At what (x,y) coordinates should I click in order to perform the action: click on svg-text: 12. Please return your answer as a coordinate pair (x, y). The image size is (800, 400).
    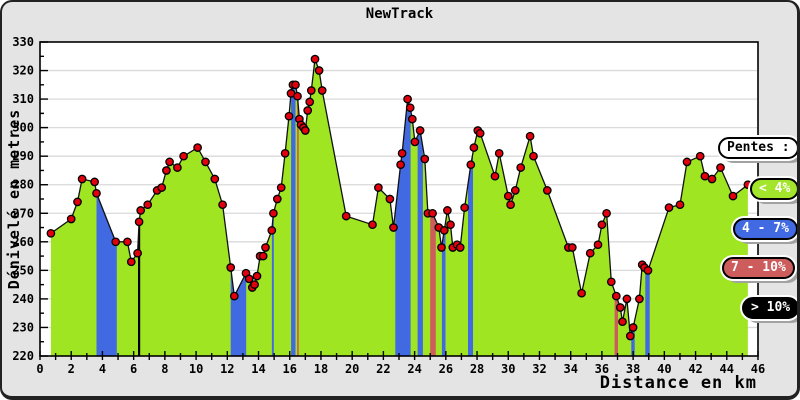
    Looking at the image, I should click on (227, 369).